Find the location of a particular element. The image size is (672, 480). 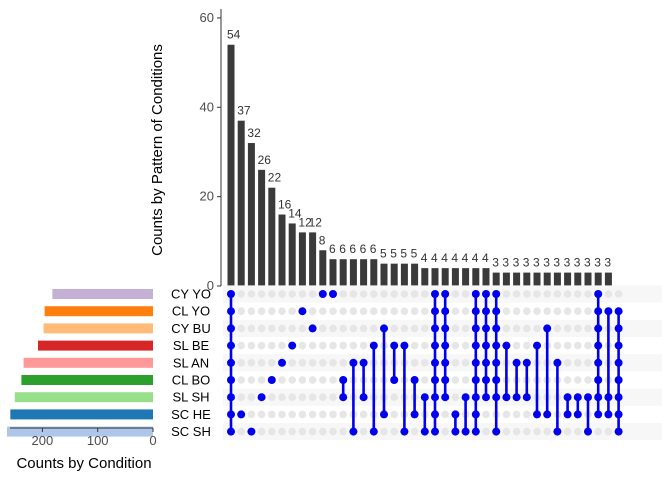

set-name-label: SC HE is located at coordinates (191, 414).